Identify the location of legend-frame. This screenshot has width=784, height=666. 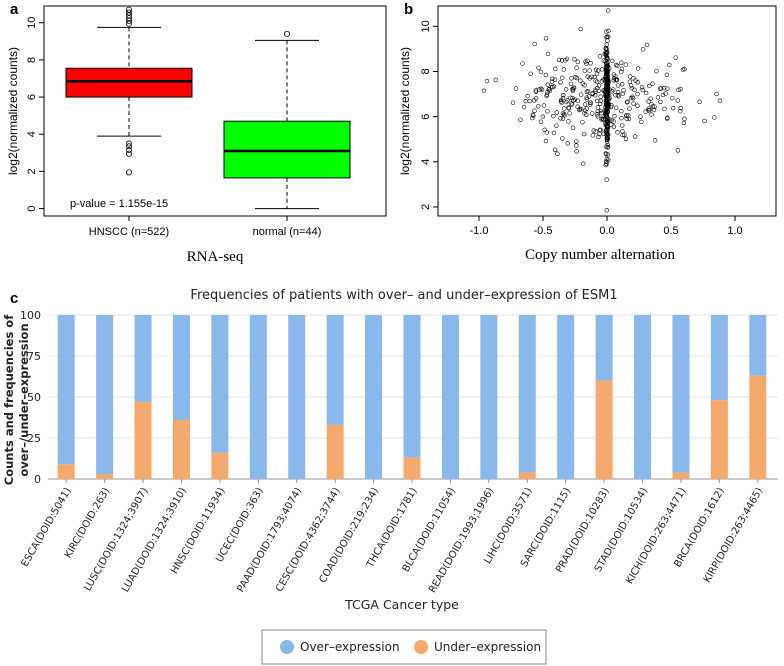
(404, 647).